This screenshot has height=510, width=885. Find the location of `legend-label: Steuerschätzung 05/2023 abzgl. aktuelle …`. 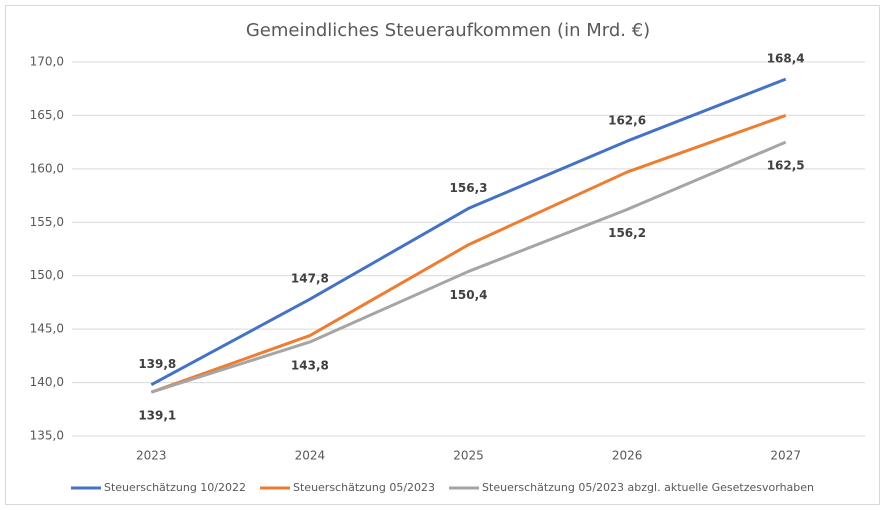

legend-label: Steuerschätzung 05/2023 abzgl. aktuelle … is located at coordinates (648, 487).